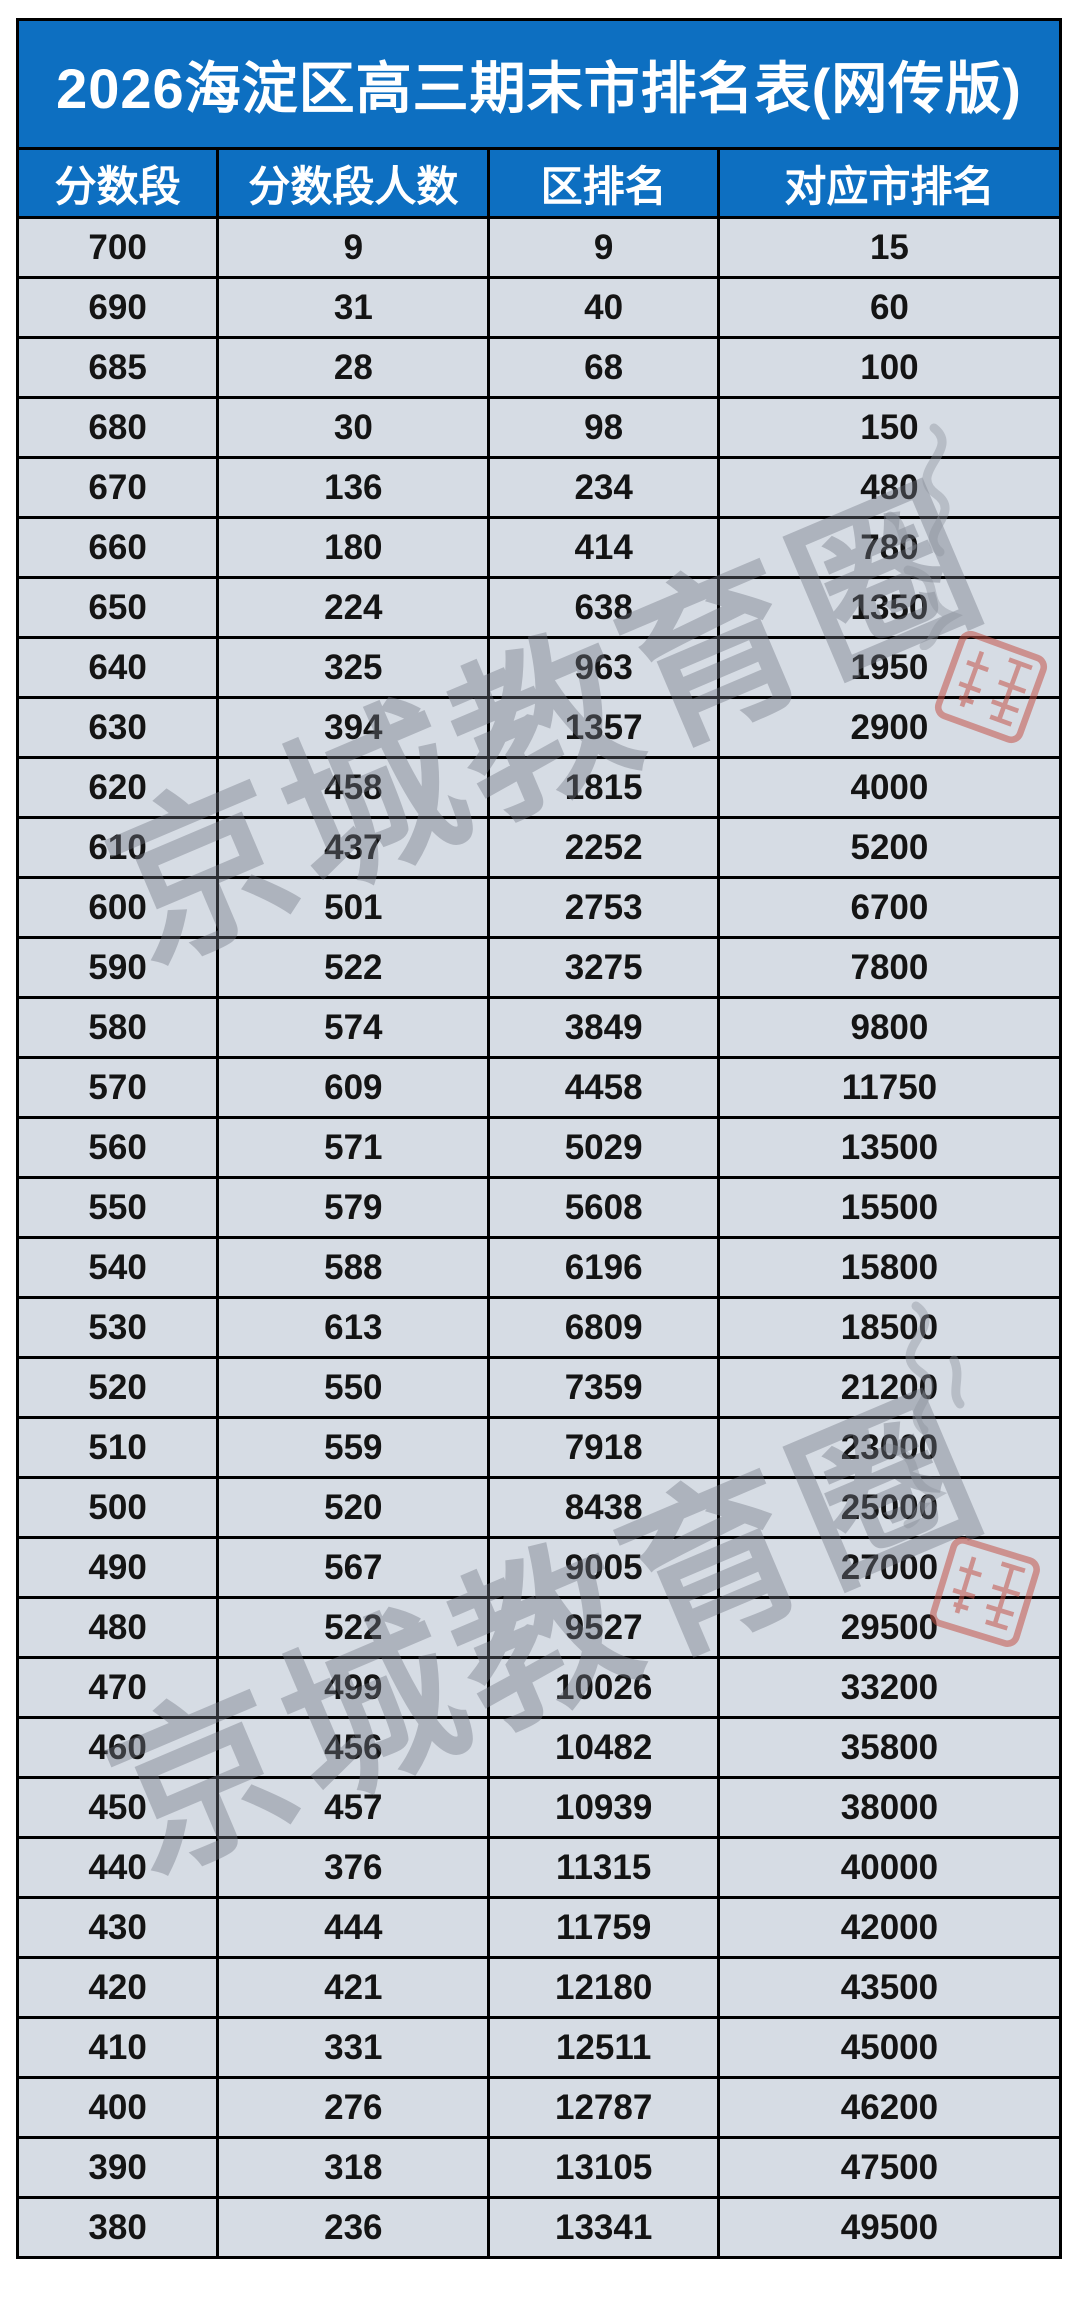 Image resolution: width=1080 pixels, height=2299 pixels. What do you see at coordinates (117, 787) in the screenshot?
I see `table-cell: 620` at bounding box center [117, 787].